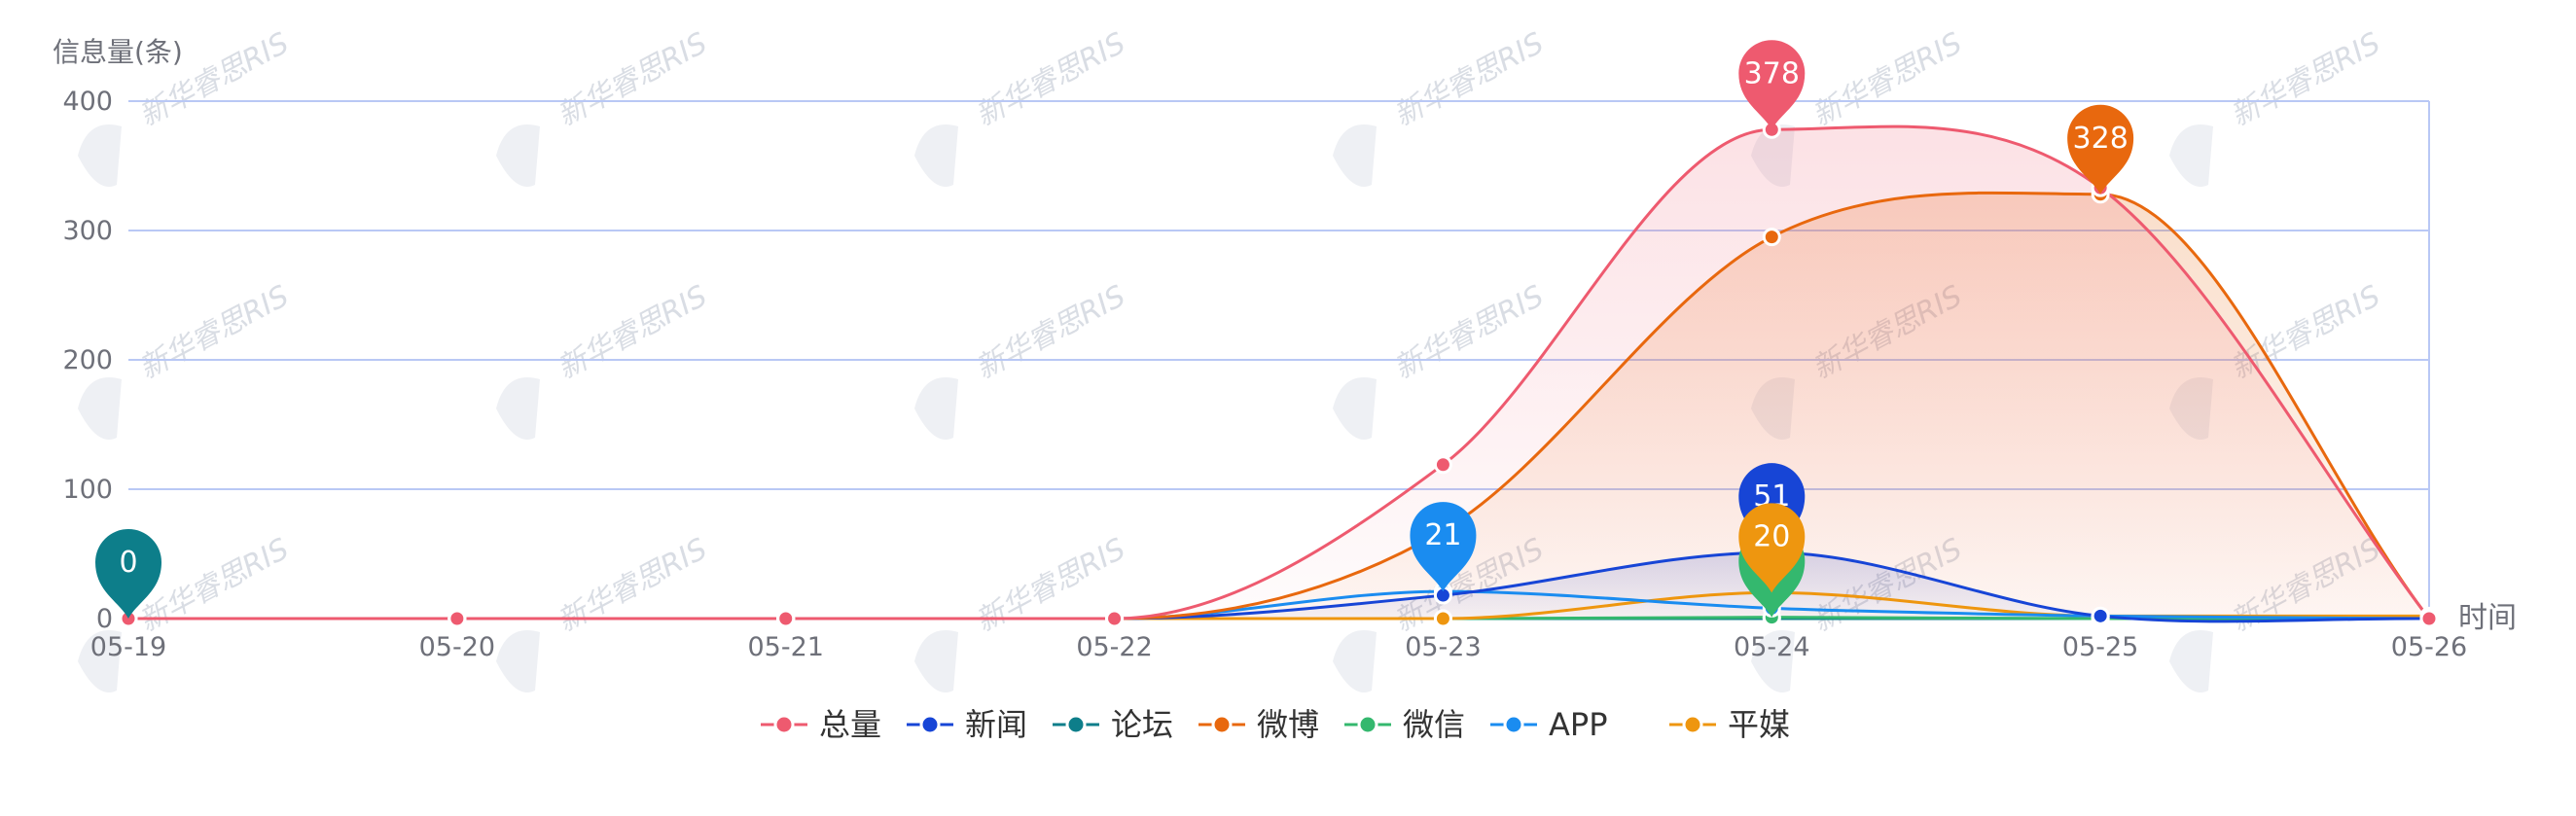 The image size is (2576, 816). Describe the element at coordinates (1548, 724) in the screenshot. I see `legend-item: APP` at that location.